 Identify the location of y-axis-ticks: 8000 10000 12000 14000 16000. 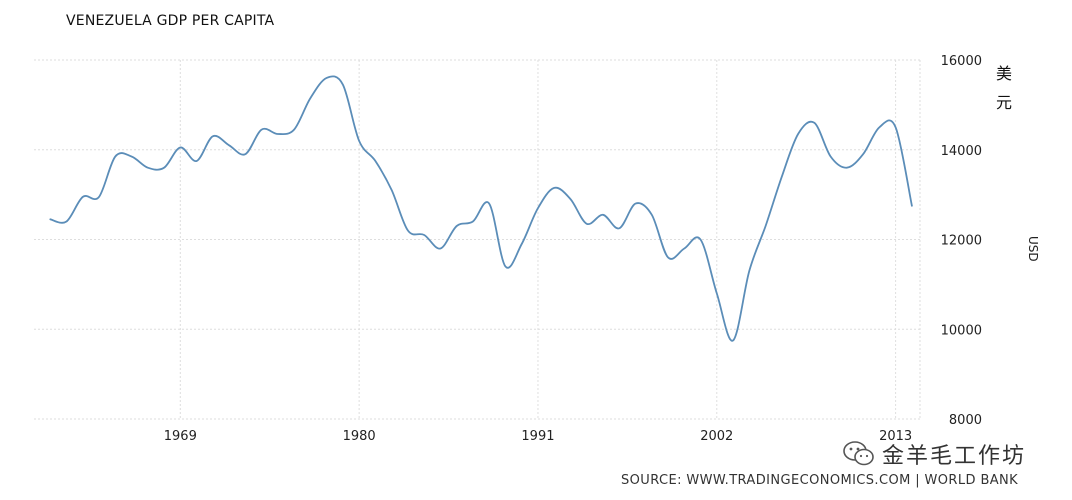
(961, 241).